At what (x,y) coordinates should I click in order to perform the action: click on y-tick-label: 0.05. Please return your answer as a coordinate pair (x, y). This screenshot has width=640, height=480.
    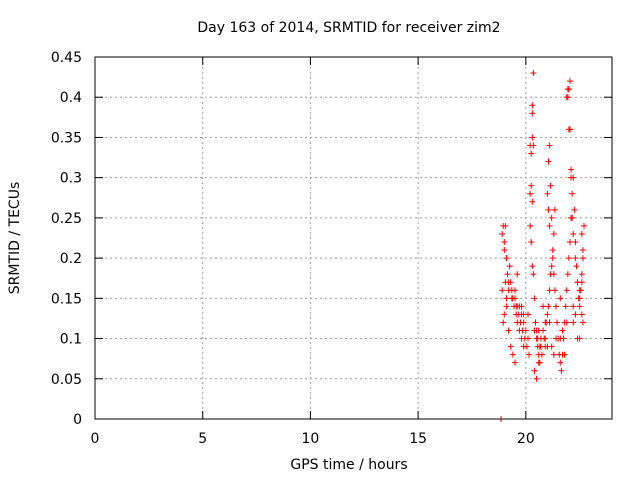
    Looking at the image, I should click on (66, 380).